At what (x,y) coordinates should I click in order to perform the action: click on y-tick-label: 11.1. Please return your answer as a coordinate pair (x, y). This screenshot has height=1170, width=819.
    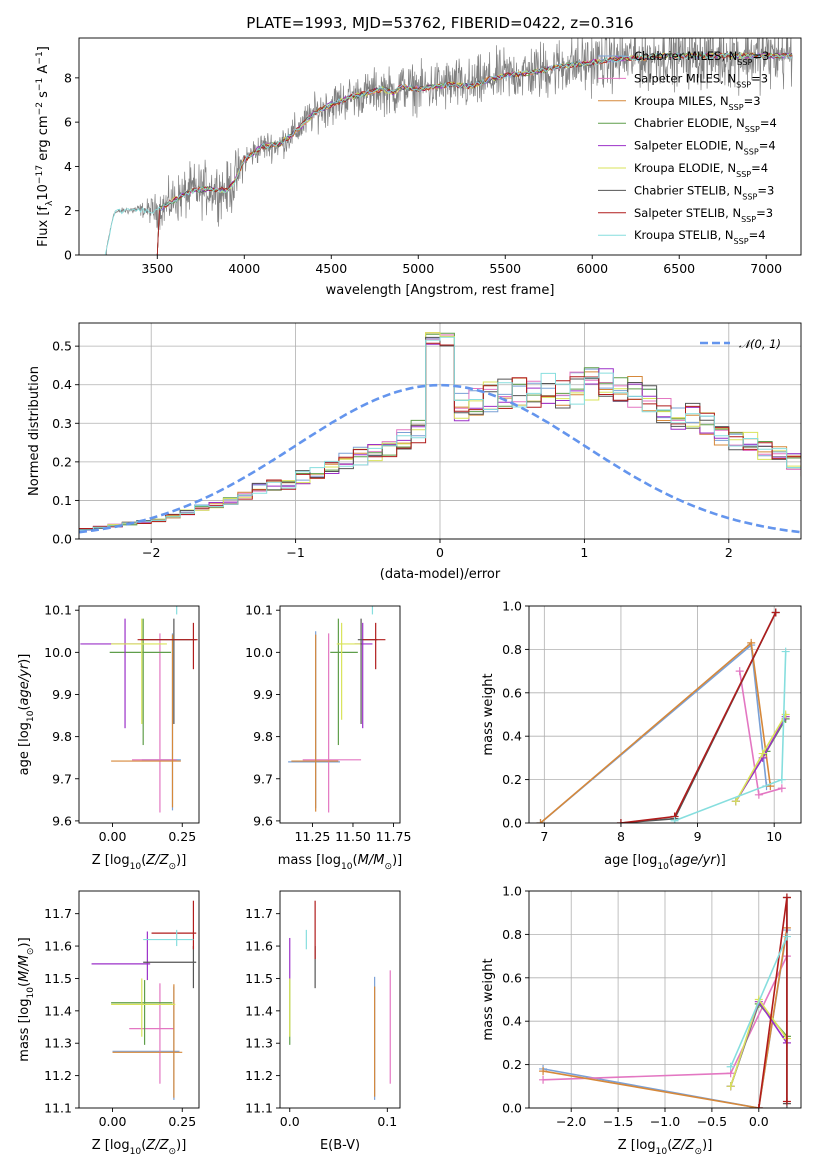
    Looking at the image, I should click on (58, 1108).